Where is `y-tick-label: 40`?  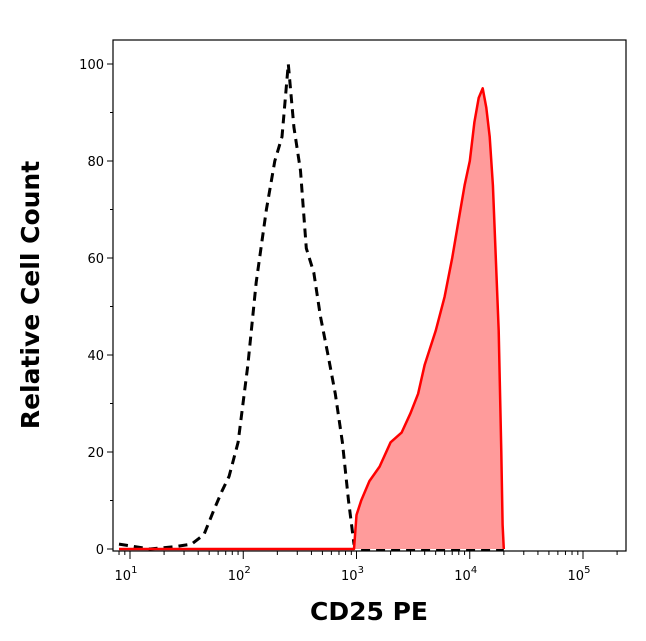
y-tick-label: 40 is located at coordinates (95, 356).